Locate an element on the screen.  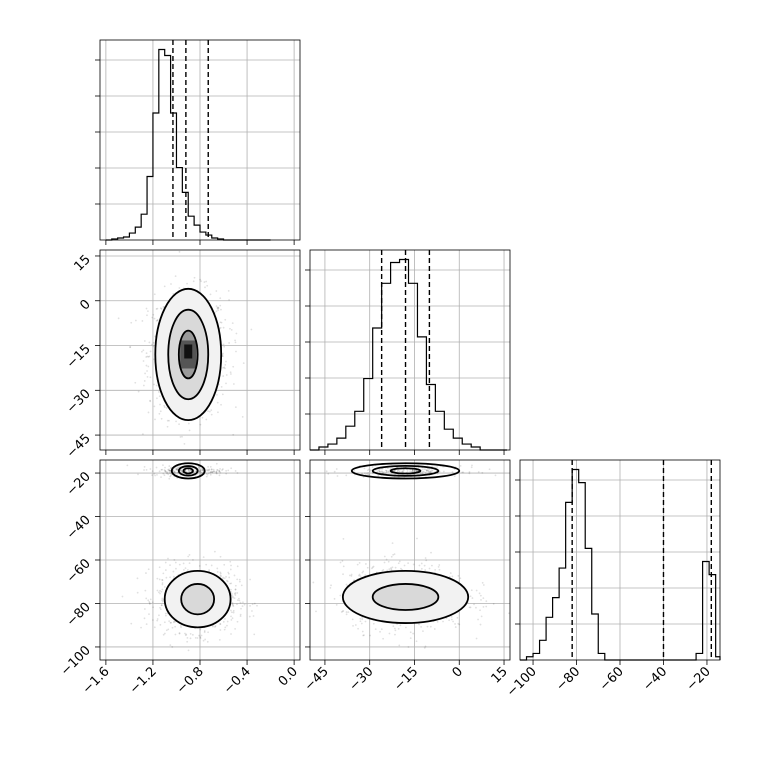
y-tick-label: −15 is located at coordinates (79, 357).